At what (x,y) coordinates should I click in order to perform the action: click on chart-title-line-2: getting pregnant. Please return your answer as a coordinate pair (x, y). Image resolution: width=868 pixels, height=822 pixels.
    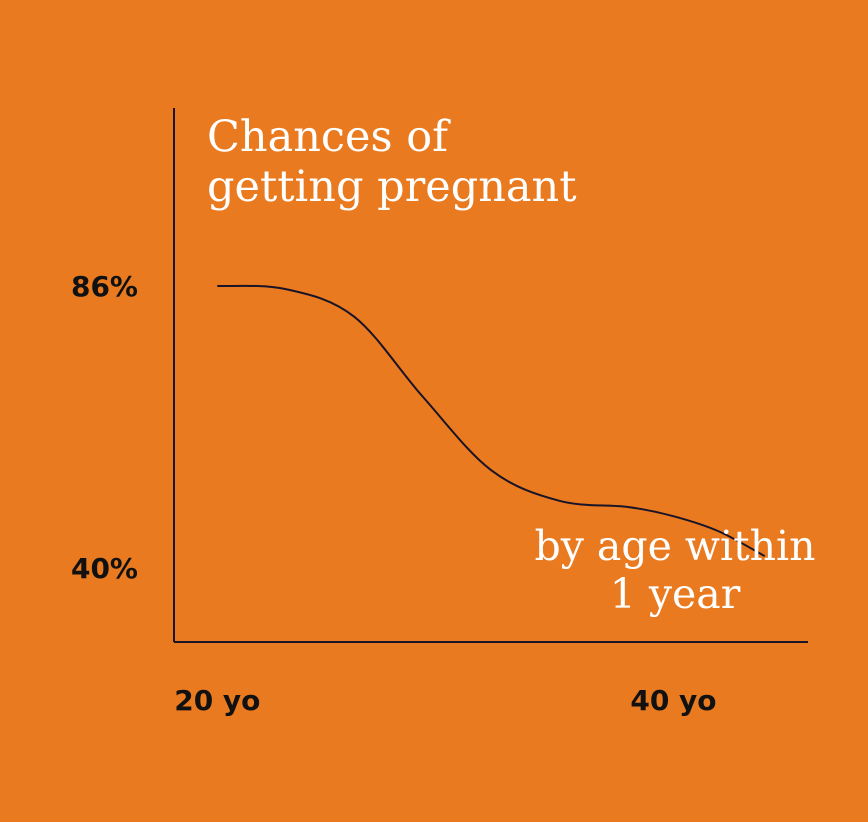
    Looking at the image, I should click on (392, 187).